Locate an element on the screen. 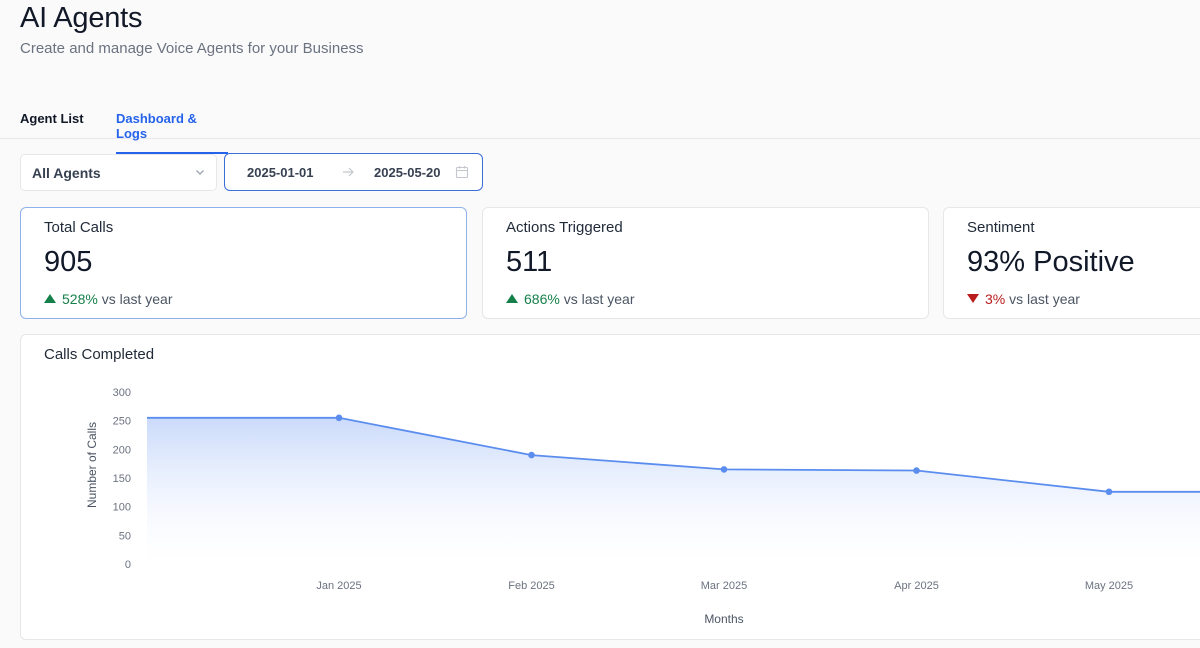 The image size is (1200, 648). card-title: Total Calls is located at coordinates (79, 227).